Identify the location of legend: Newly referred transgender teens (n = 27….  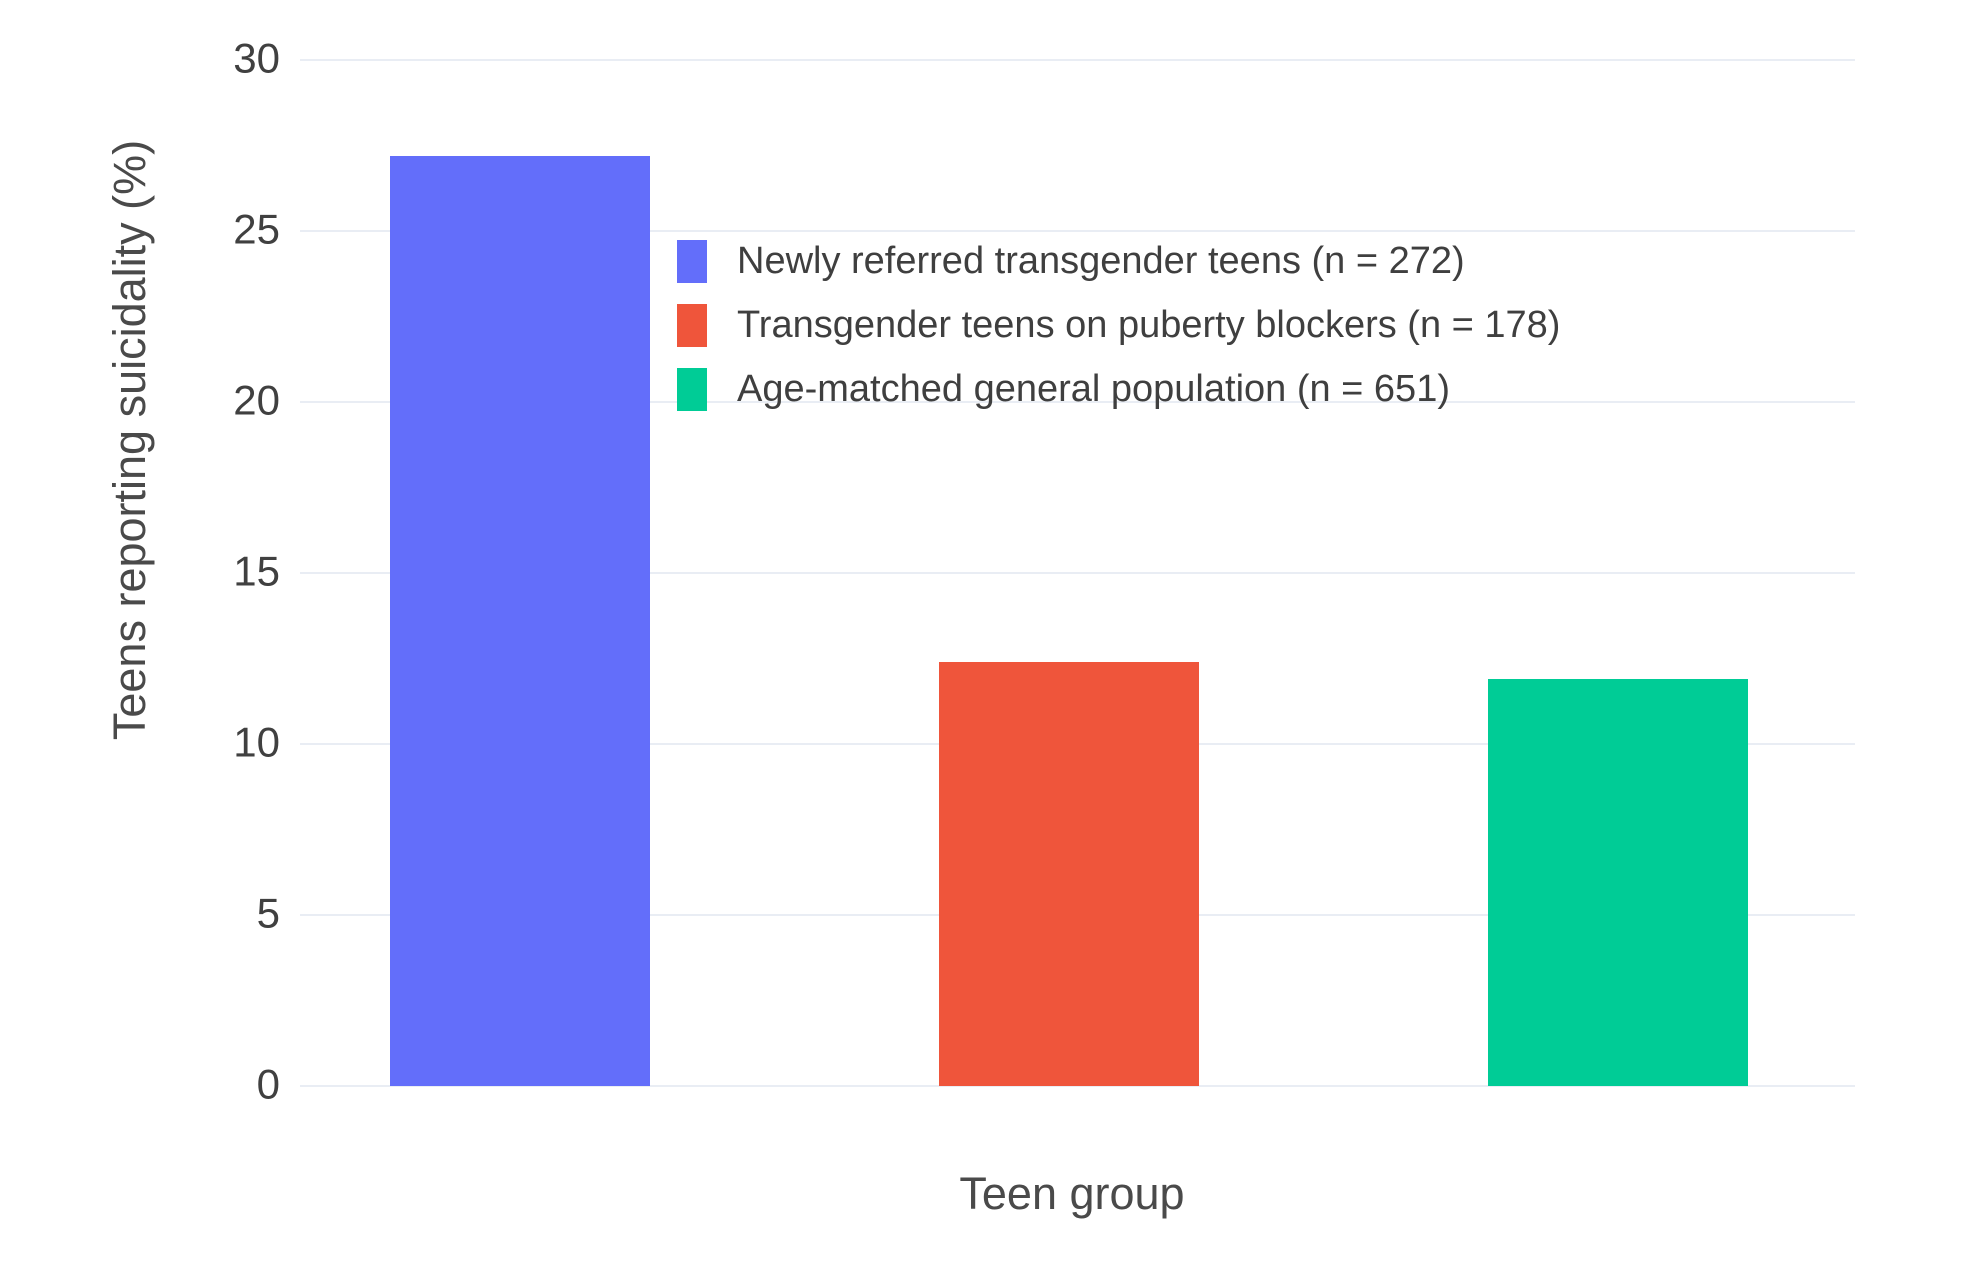
(1118, 325).